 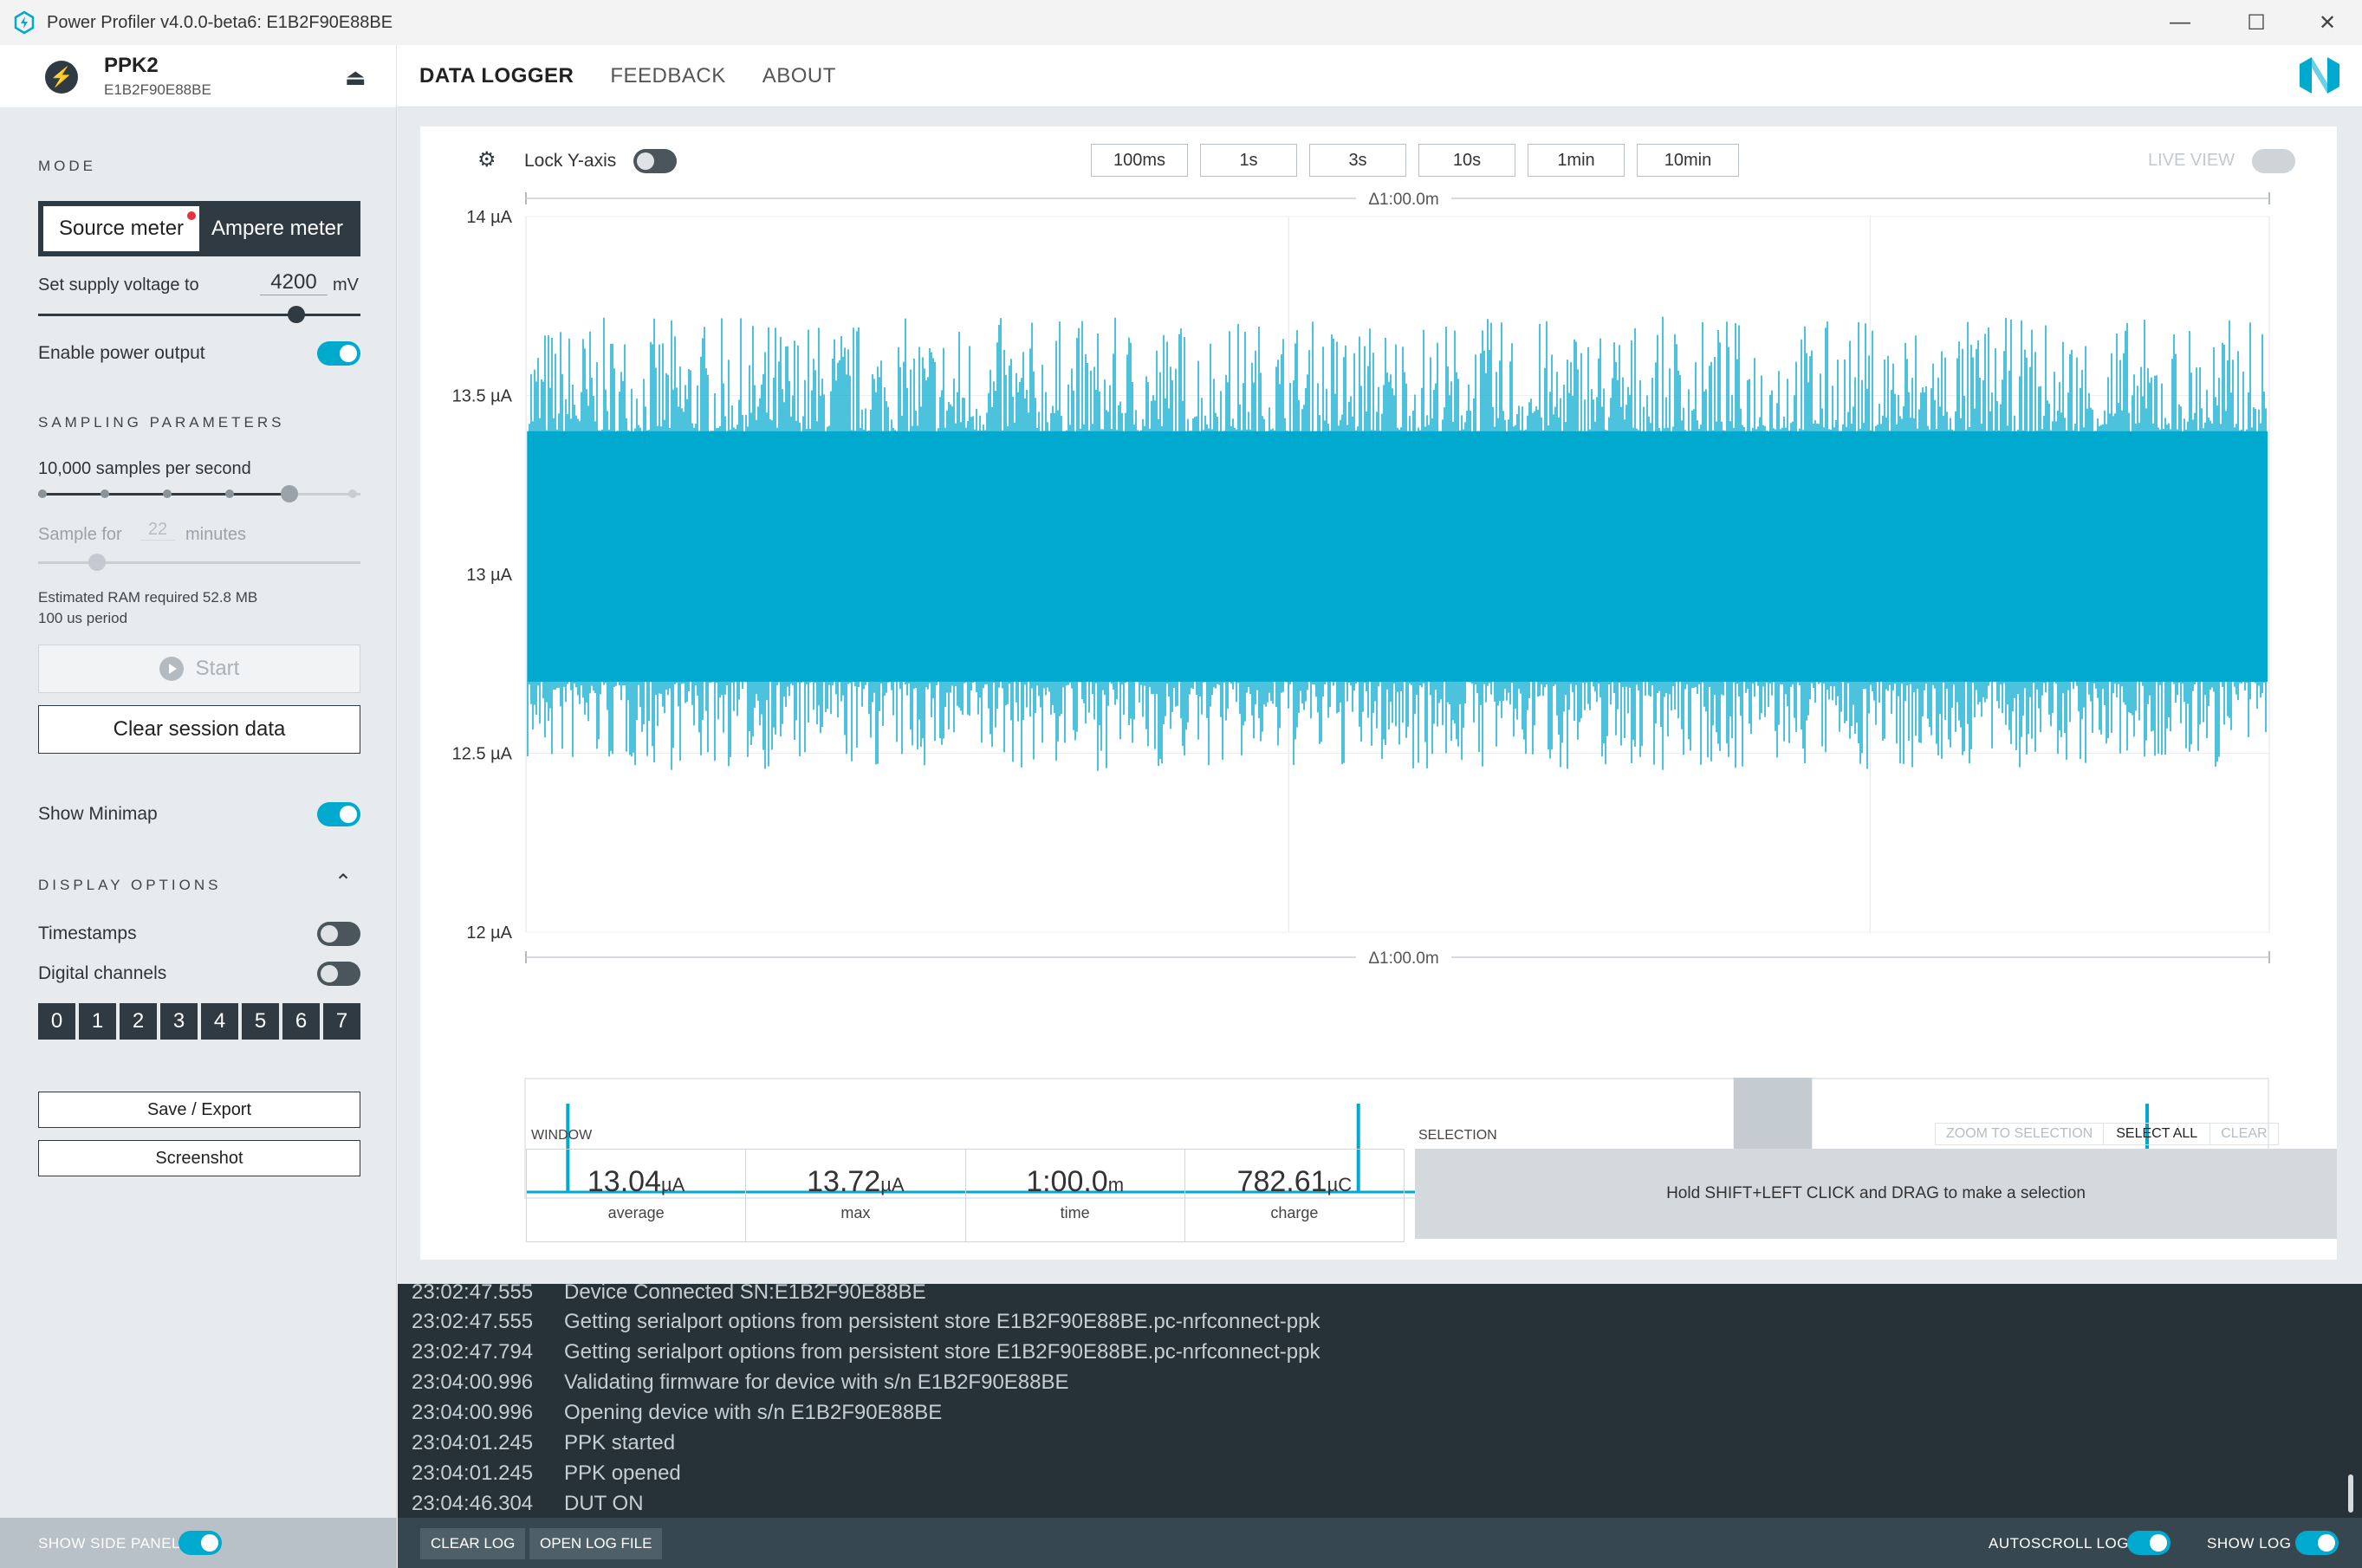 I want to click on window-span-label-bottom: Δ1:00.0m, so click(x=1403, y=958).